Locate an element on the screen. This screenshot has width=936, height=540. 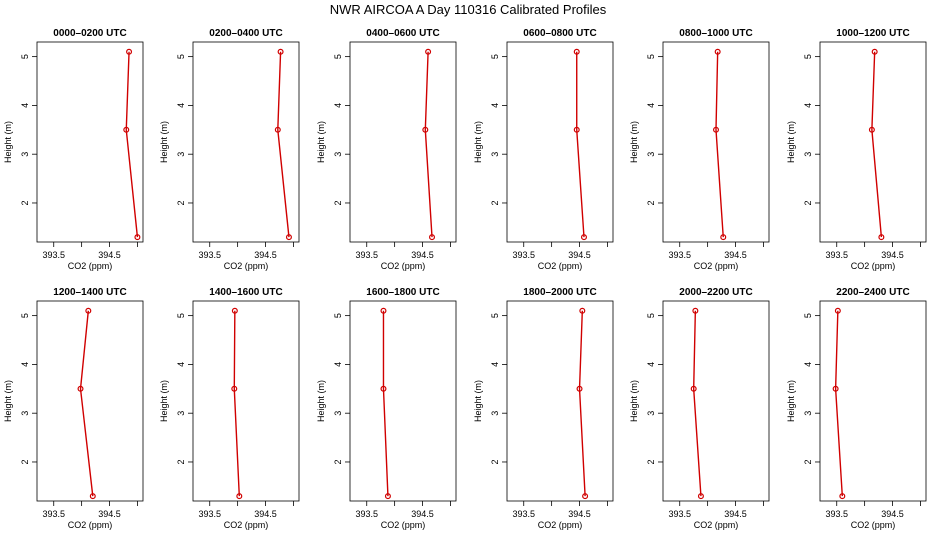
panel-title: 2000–2200 UTC is located at coordinates (715, 292).